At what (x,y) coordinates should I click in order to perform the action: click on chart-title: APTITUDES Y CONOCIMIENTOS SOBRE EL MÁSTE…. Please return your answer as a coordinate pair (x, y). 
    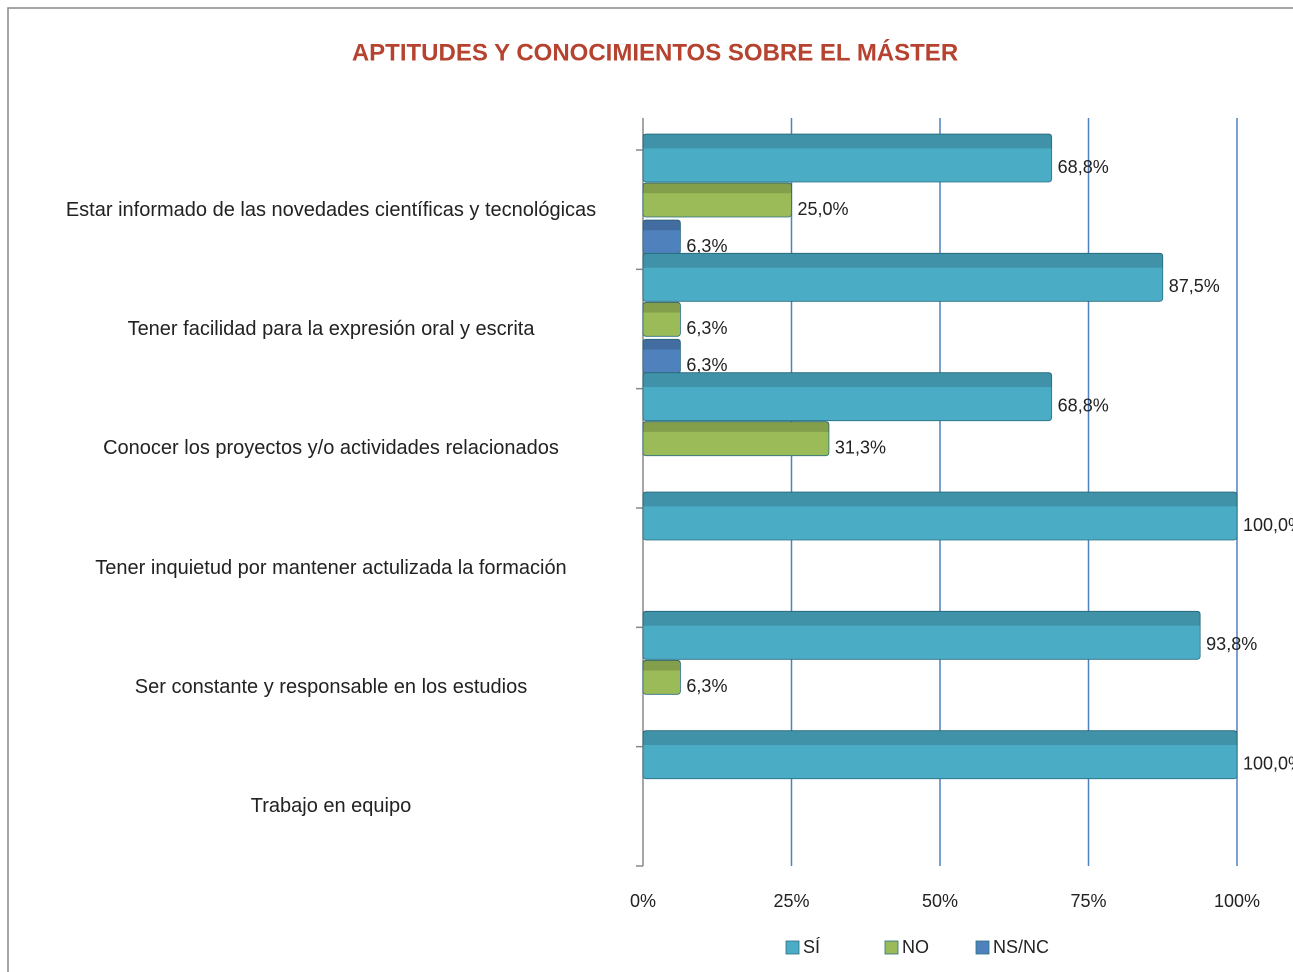
    Looking at the image, I should click on (655, 52).